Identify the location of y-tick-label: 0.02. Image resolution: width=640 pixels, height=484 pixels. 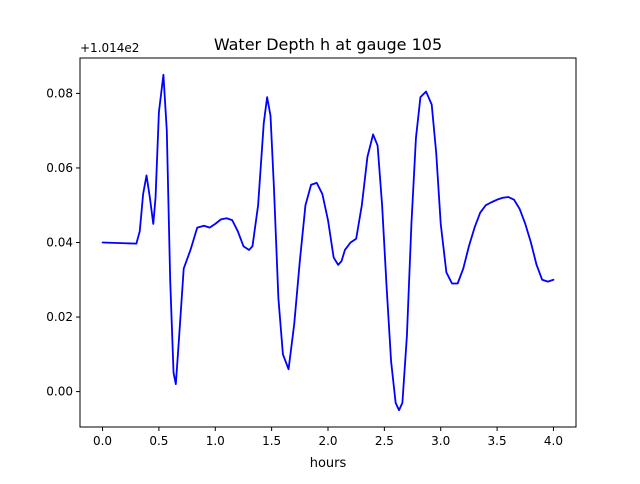
(59, 317).